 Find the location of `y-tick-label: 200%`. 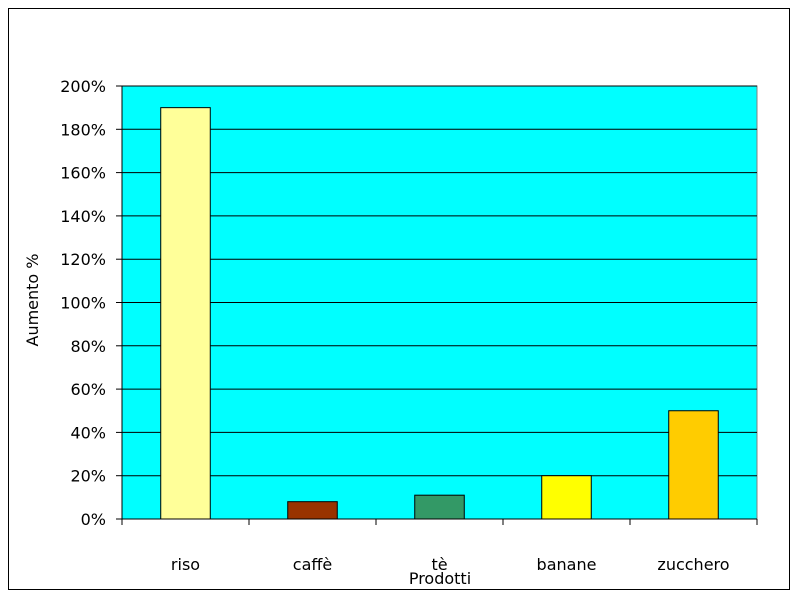

y-tick-label: 200% is located at coordinates (83, 86).